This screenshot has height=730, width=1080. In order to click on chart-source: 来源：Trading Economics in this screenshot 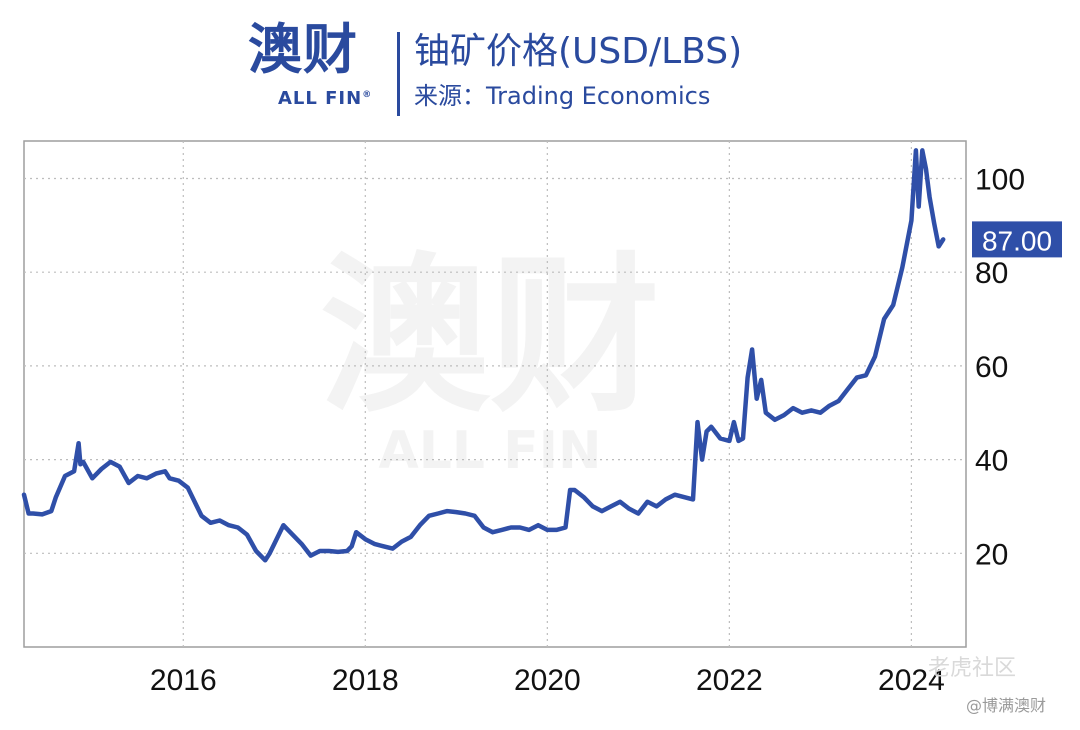, I will do `click(562, 96)`.